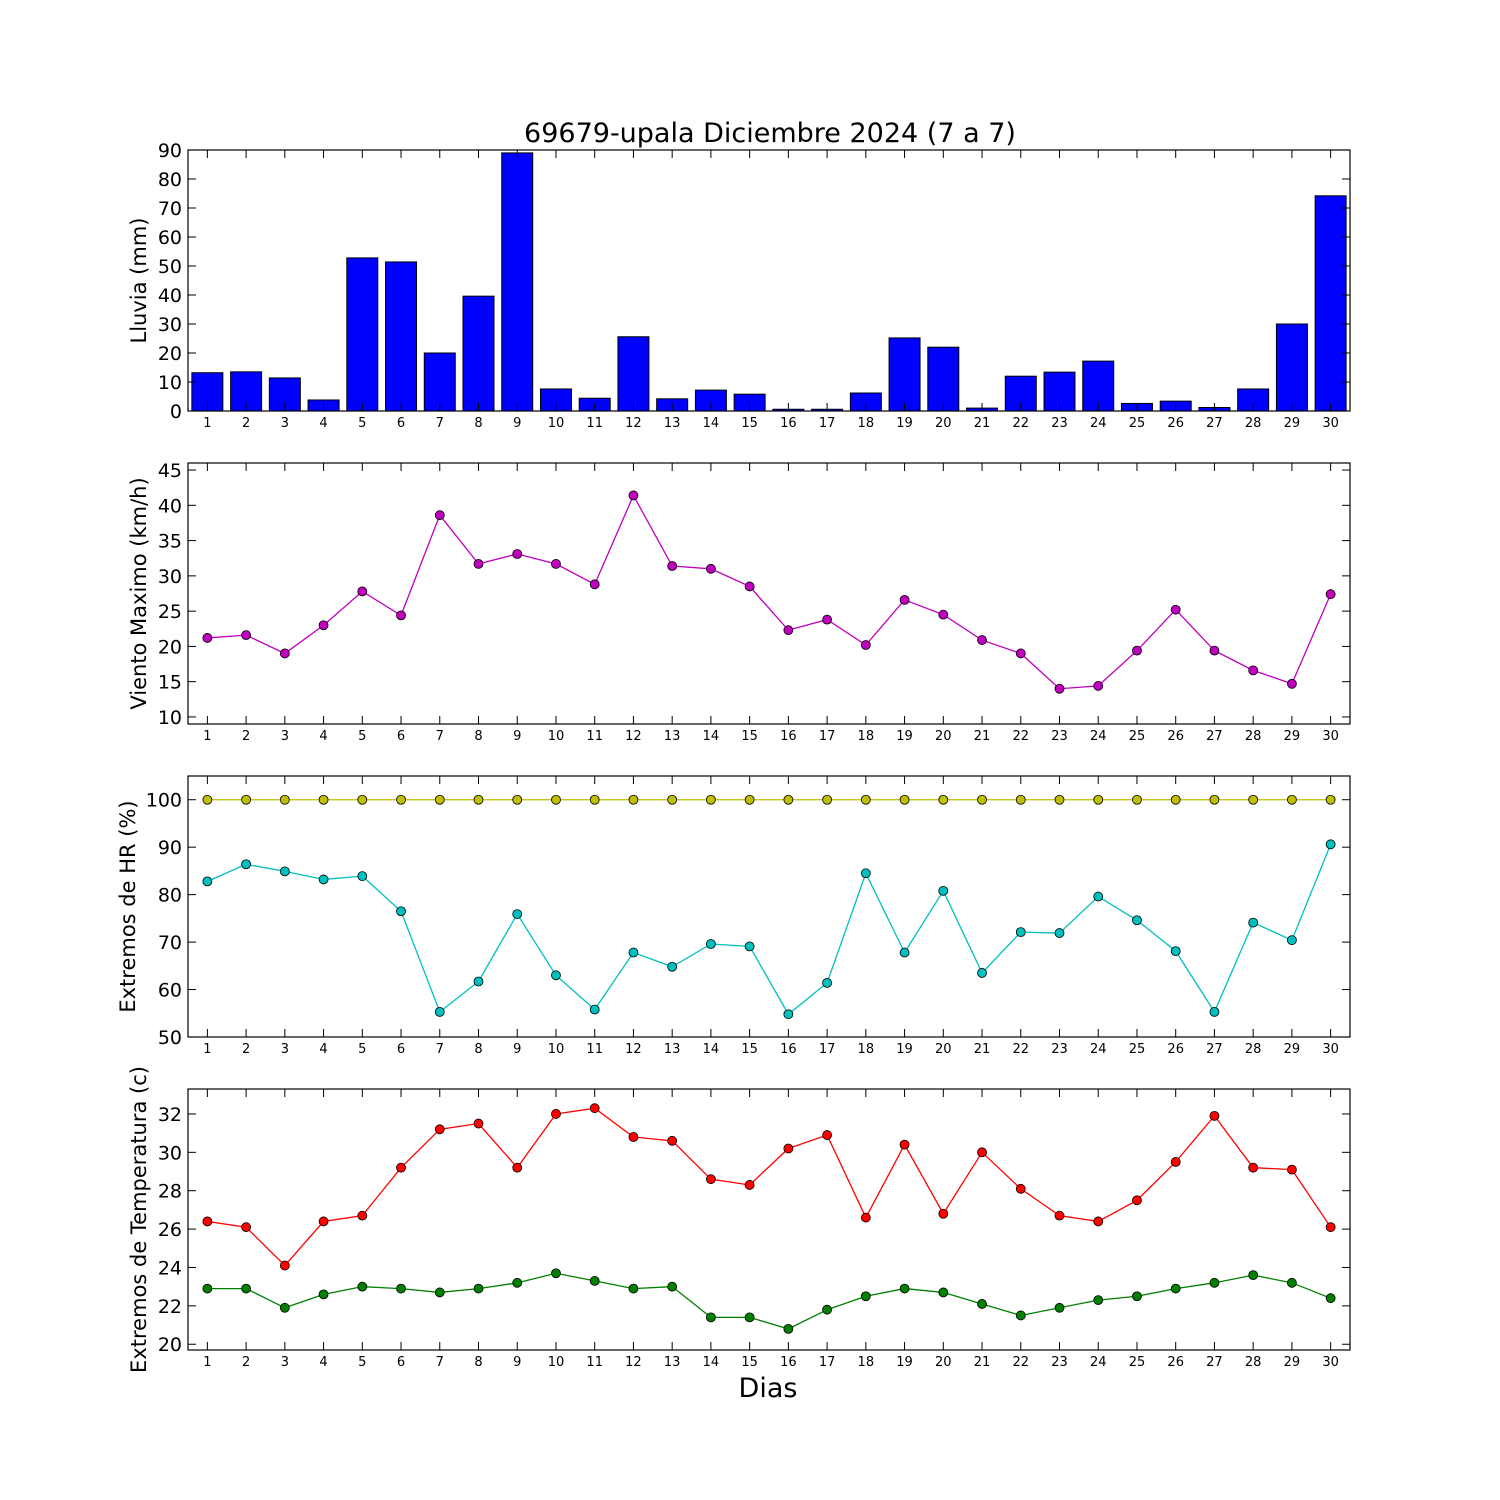 This screenshot has height=1500, width=1500. Describe the element at coordinates (1292, 1362) in the screenshot. I see `x-tick-label: 29` at that location.